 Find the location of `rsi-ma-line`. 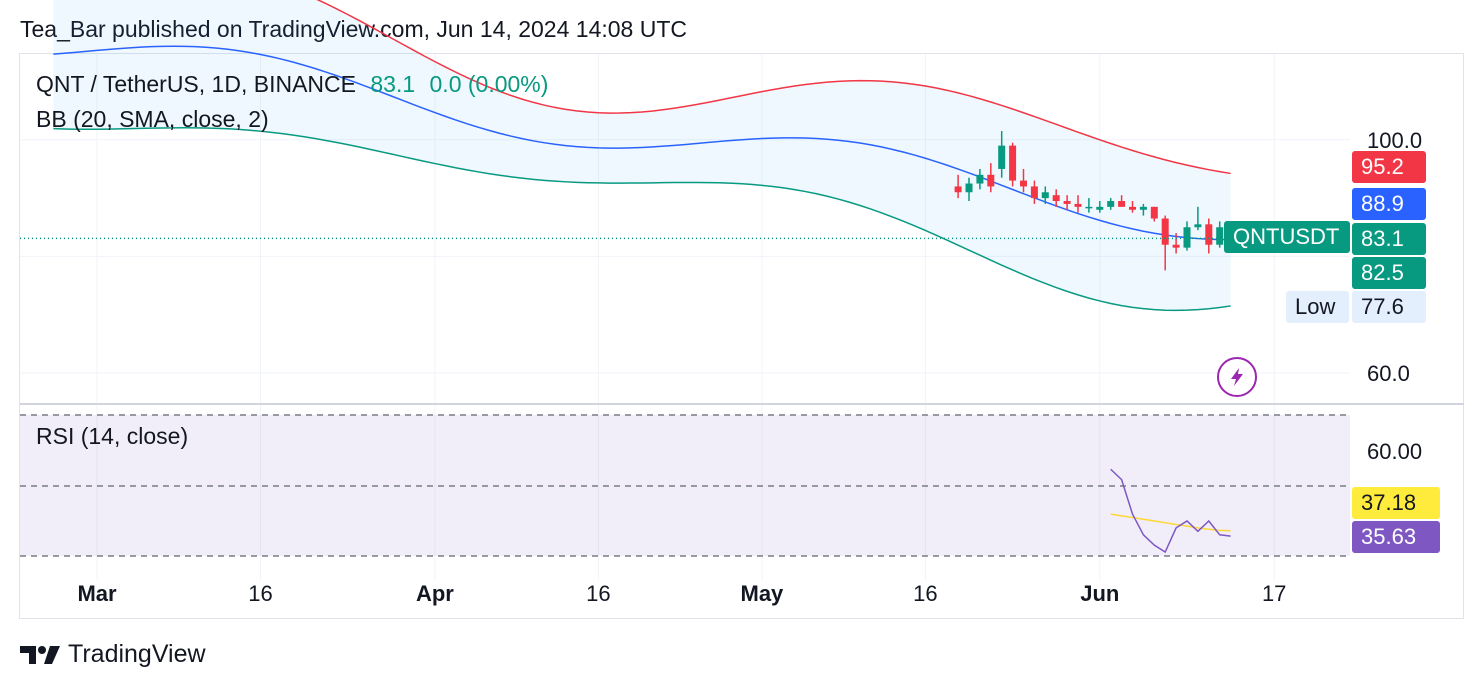

rsi-ma-line is located at coordinates (1170, 522).